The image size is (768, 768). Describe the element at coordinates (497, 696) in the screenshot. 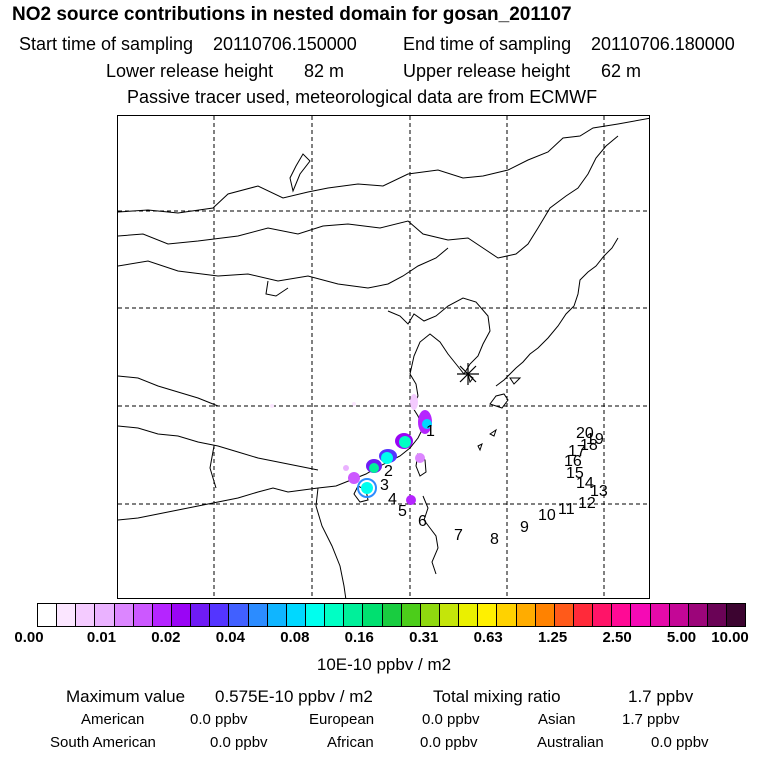

I see `total-mixing-label: Total mixing ratio` at that location.